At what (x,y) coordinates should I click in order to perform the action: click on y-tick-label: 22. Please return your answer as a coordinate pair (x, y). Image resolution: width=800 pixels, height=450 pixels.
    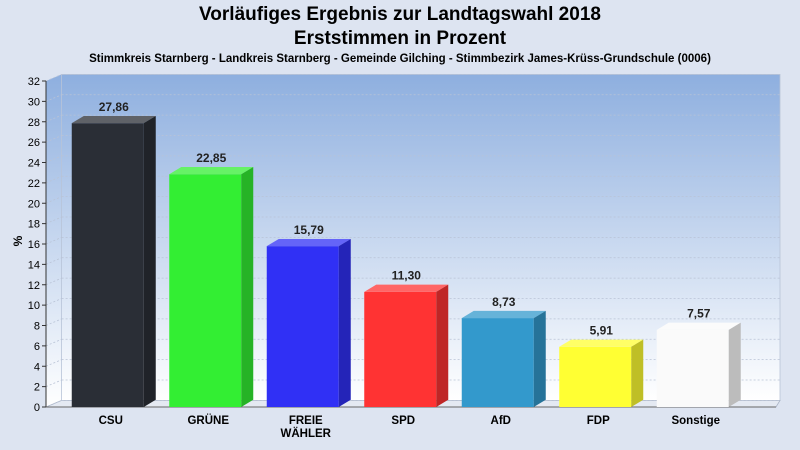
    Looking at the image, I should click on (34, 184).